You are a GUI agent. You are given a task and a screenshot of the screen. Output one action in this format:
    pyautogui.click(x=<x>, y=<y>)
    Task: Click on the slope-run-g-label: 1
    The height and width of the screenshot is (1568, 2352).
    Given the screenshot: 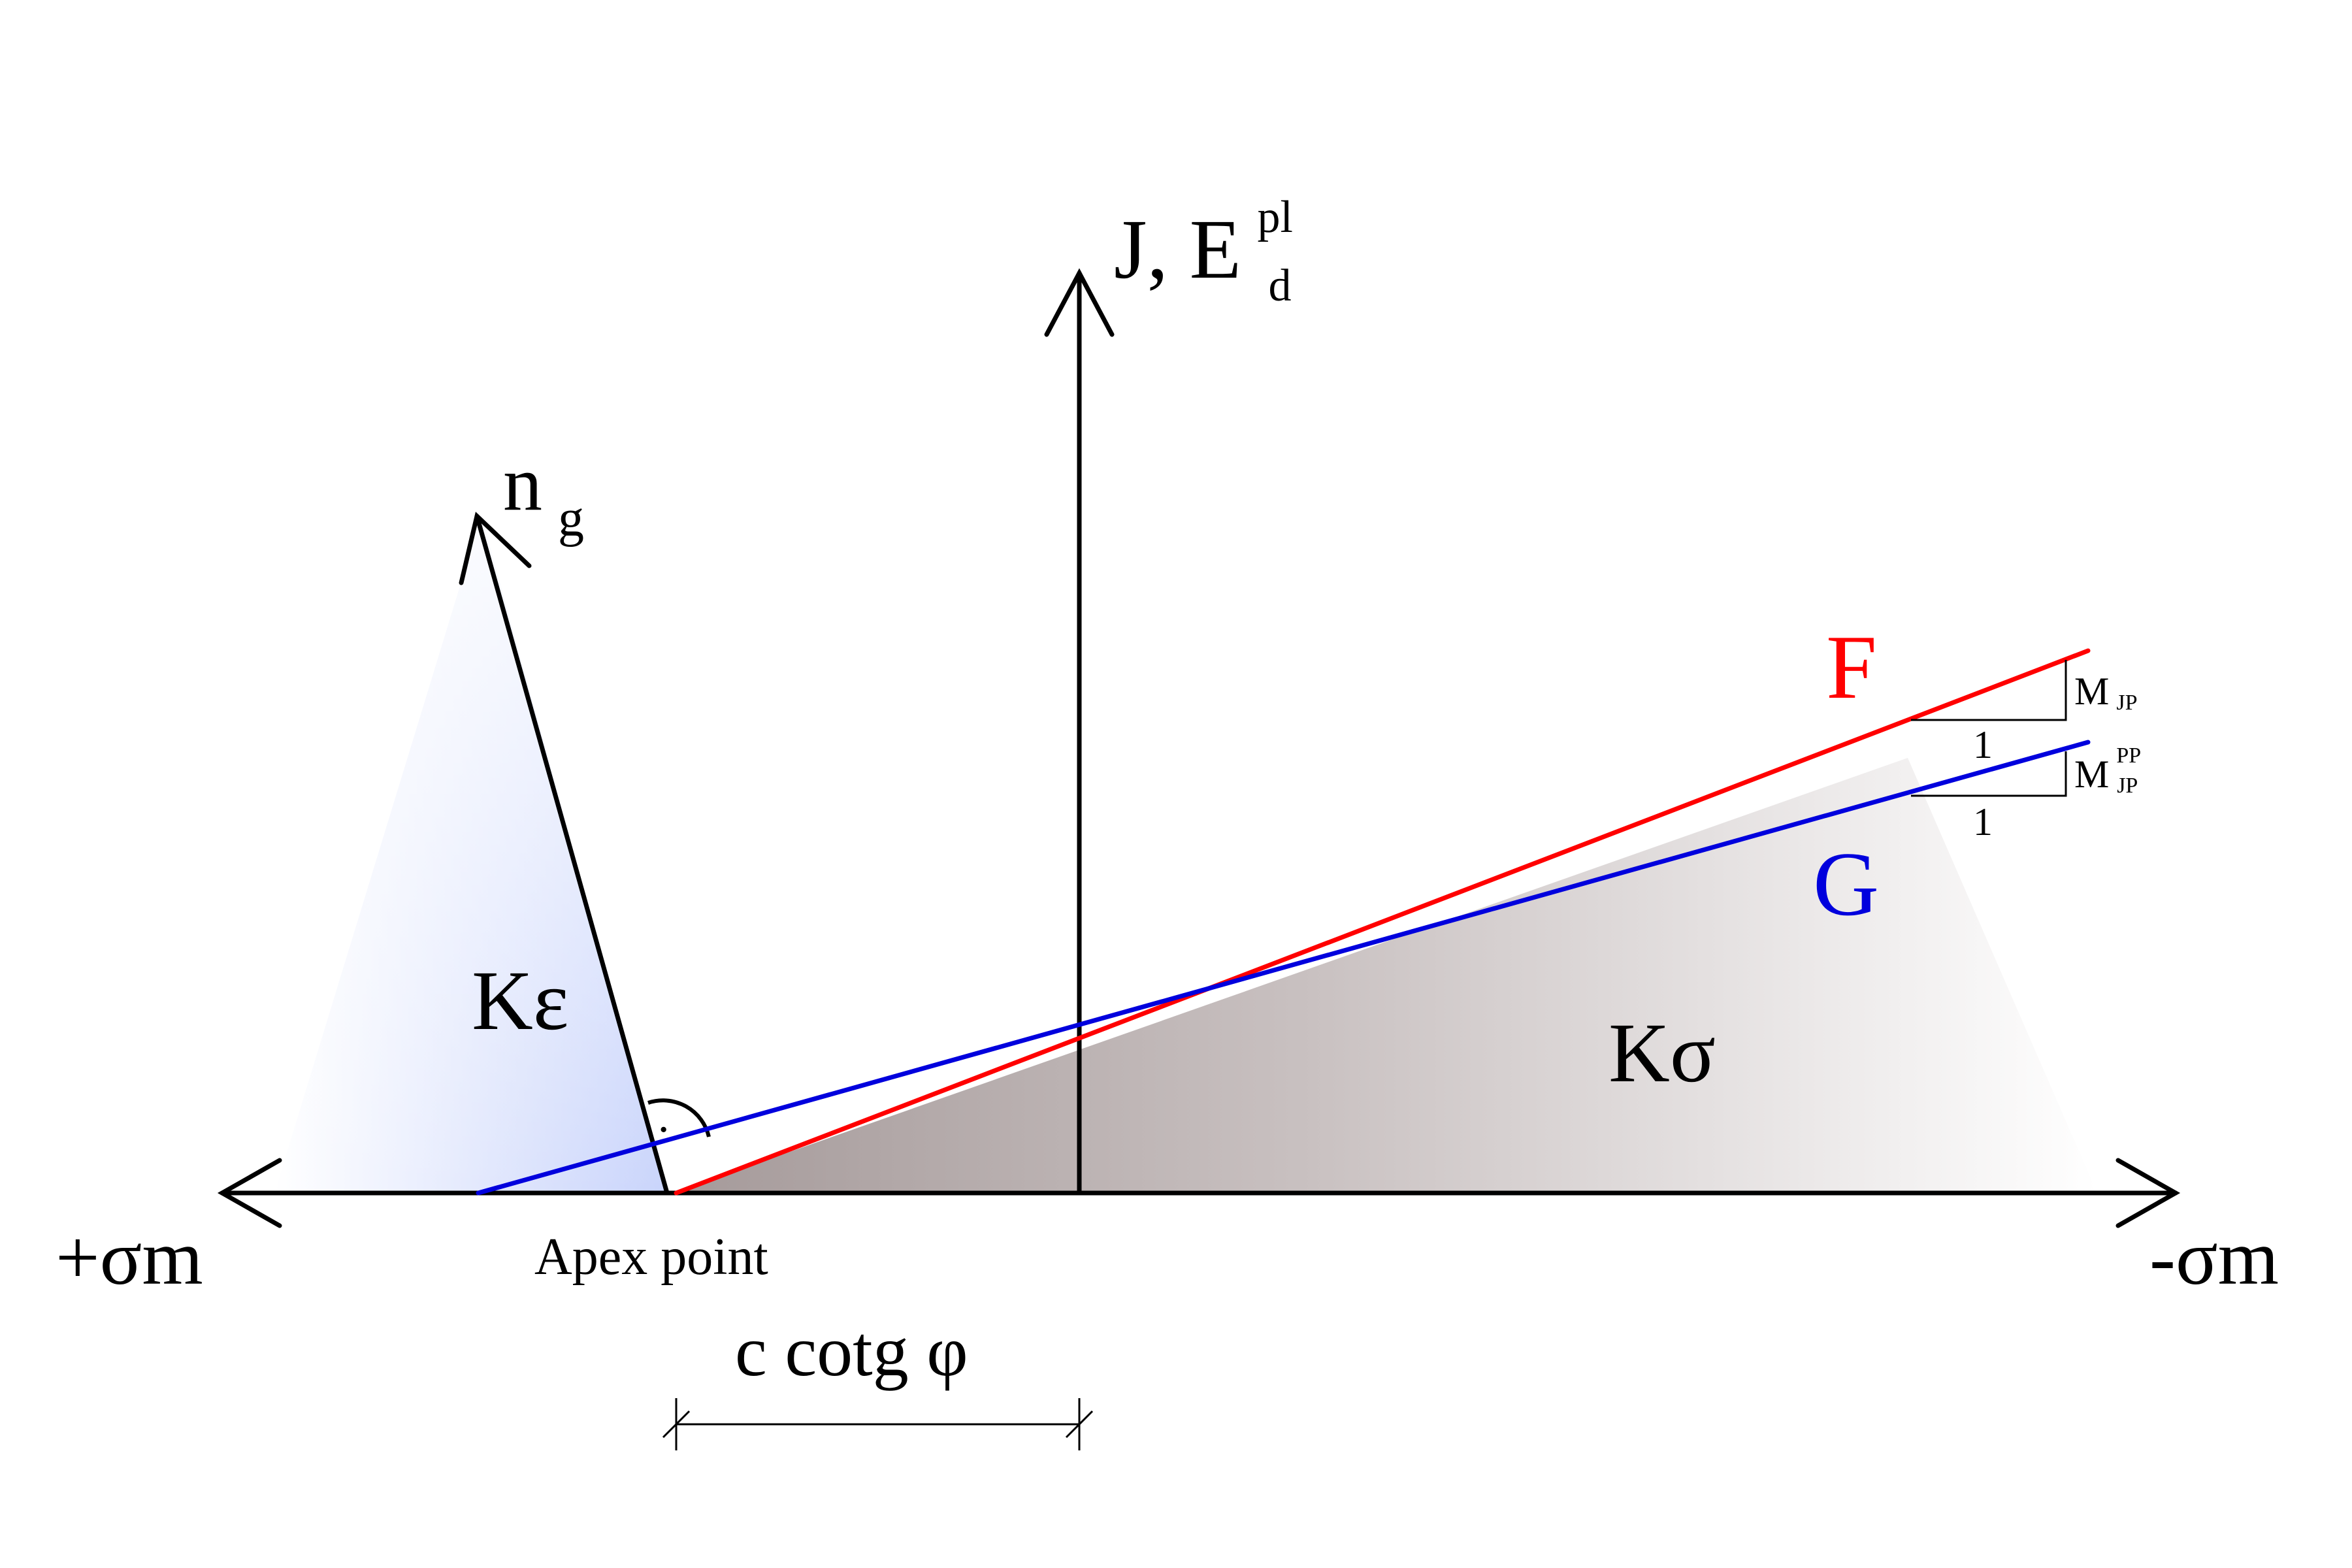 What is the action you would take?
    pyautogui.click(x=1983, y=821)
    